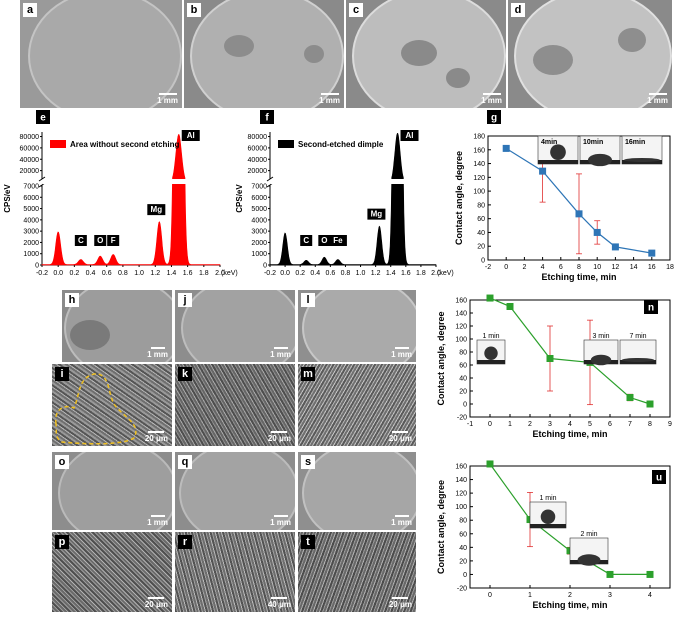  I want to click on scale-bar: 20 μm, so click(279, 437).